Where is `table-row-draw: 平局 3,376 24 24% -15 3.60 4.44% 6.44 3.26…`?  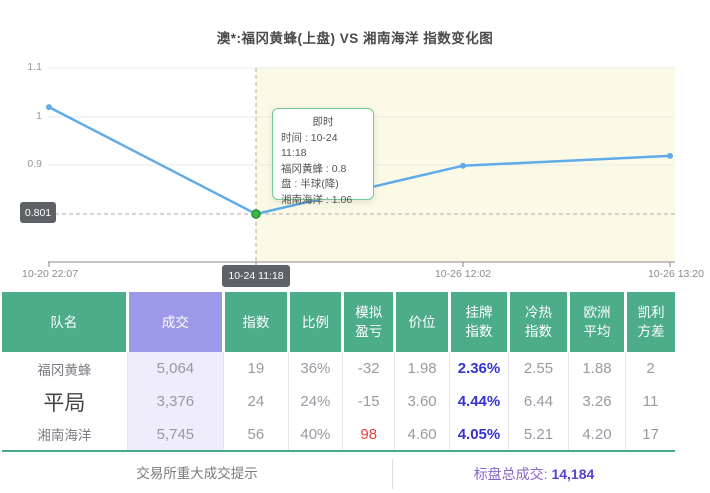
table-row-draw: 平局 3,376 24 24% -15 3.60 4.44% 6.44 3.26… is located at coordinates (338, 401).